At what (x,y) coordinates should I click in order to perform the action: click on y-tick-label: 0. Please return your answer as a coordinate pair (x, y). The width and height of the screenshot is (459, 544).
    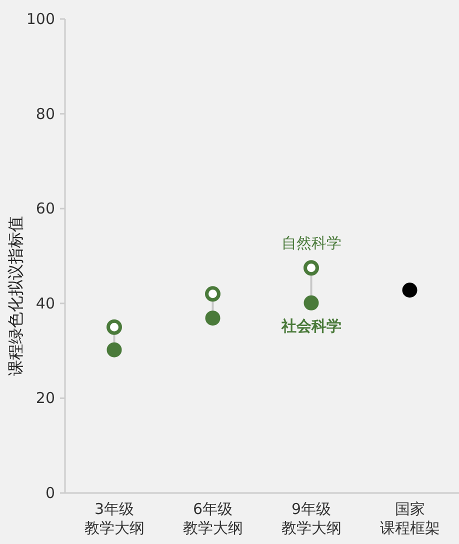
    Looking at the image, I should click on (50, 493).